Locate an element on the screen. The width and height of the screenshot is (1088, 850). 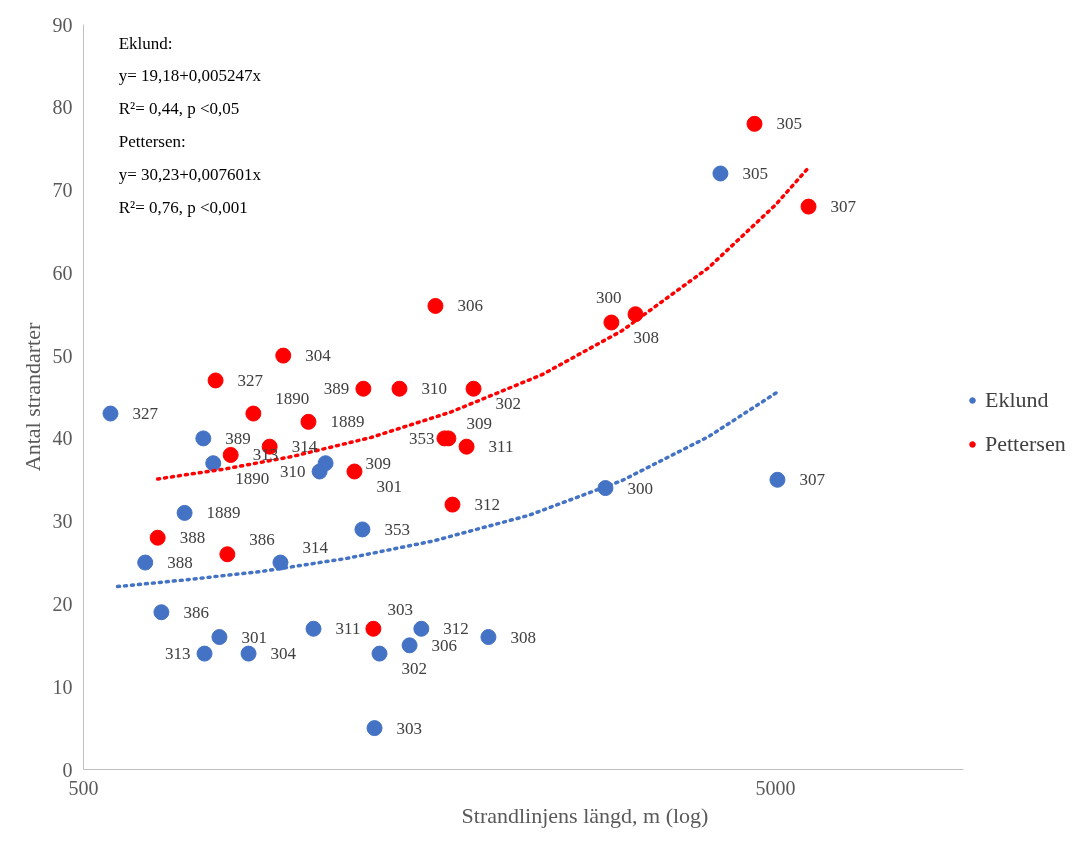
annotation: 306 is located at coordinates (470, 306).